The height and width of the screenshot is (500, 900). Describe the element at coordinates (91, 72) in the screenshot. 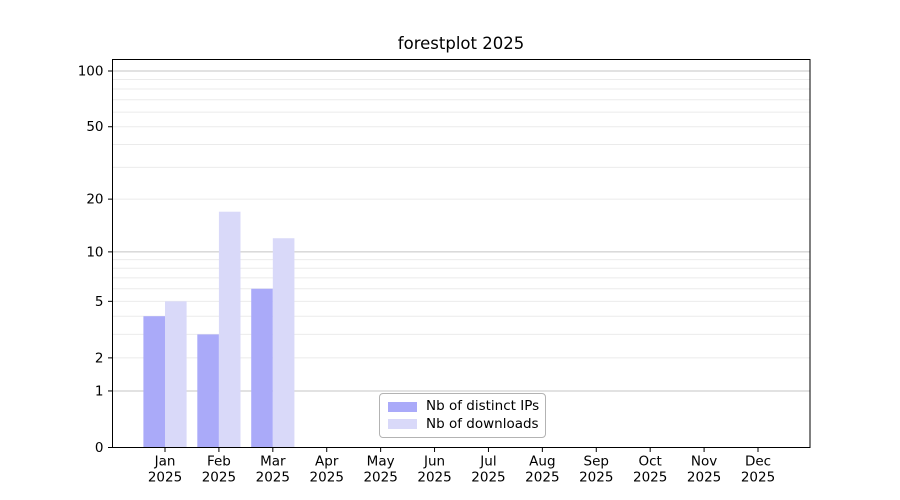

I see `y-tick-label: 100` at that location.